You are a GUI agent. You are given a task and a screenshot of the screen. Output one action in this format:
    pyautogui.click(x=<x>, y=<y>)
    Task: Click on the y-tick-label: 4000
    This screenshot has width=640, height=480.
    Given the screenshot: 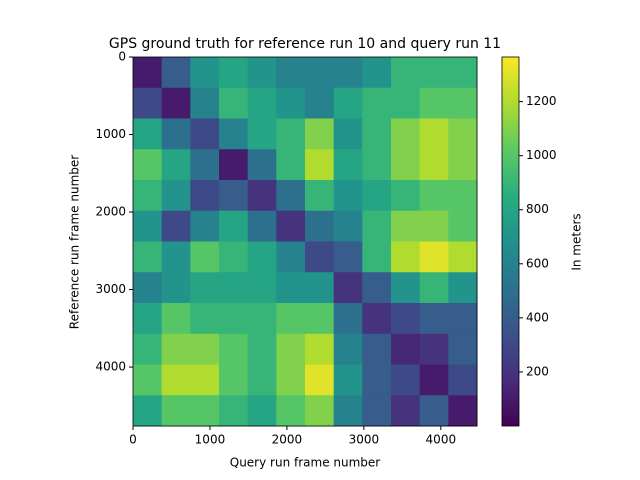 What is the action you would take?
    pyautogui.click(x=110, y=367)
    